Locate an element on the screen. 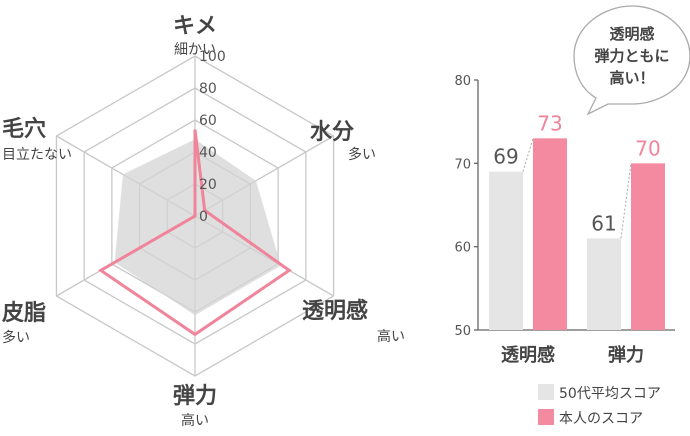  radar-series is located at coordinates (194, 233).